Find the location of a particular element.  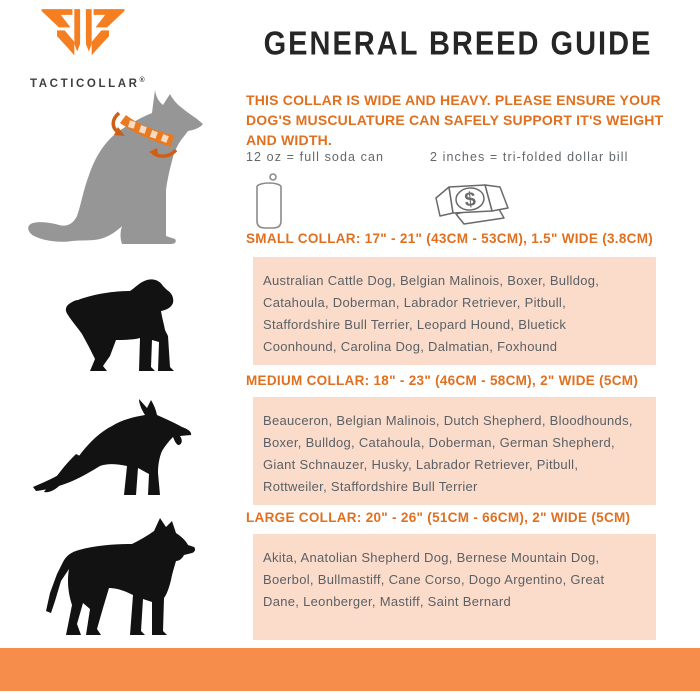

tacticollar-logo-icon is located at coordinates (83, 32).